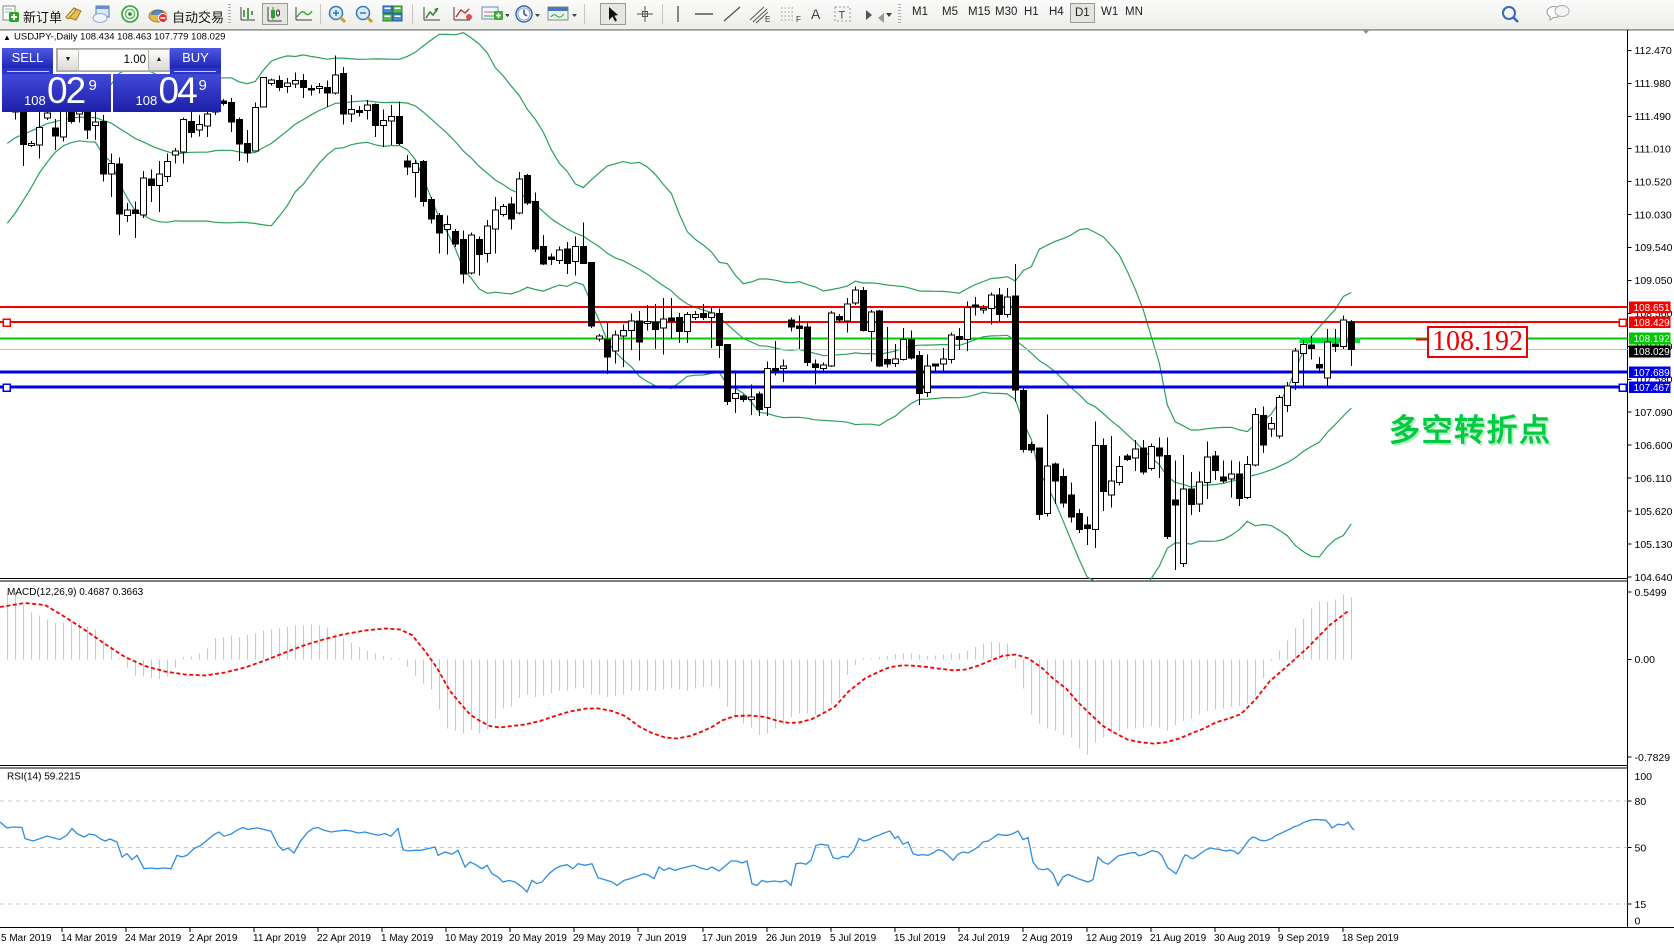 The image size is (1674, 949). Describe the element at coordinates (1654, 446) in the screenshot. I see `svg-text: 106.600` at that location.